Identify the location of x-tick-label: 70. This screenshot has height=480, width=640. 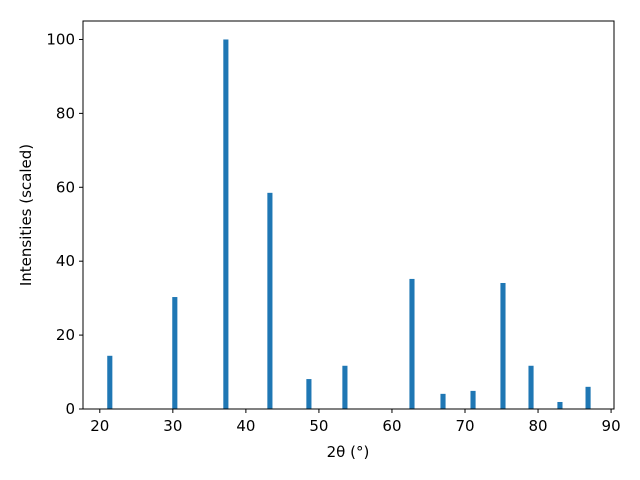
(464, 426).